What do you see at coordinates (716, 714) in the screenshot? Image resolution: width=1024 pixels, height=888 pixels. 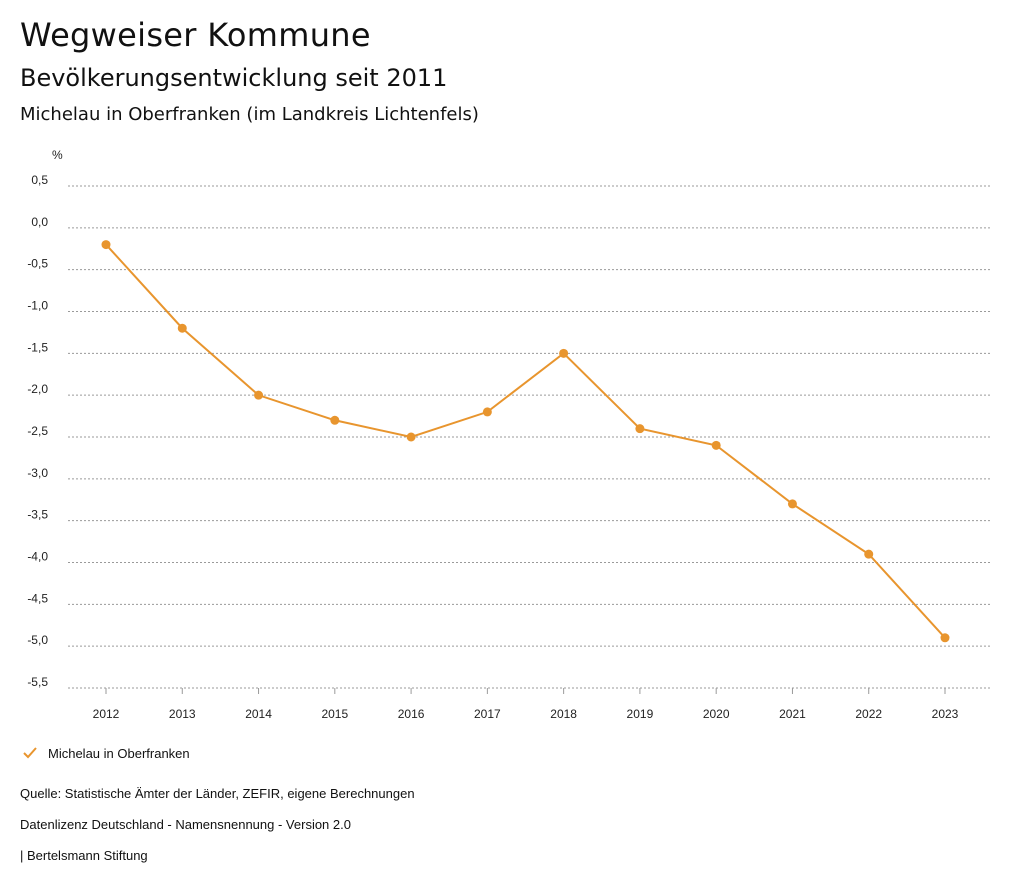 I see `x-tick-label: 2020` at bounding box center [716, 714].